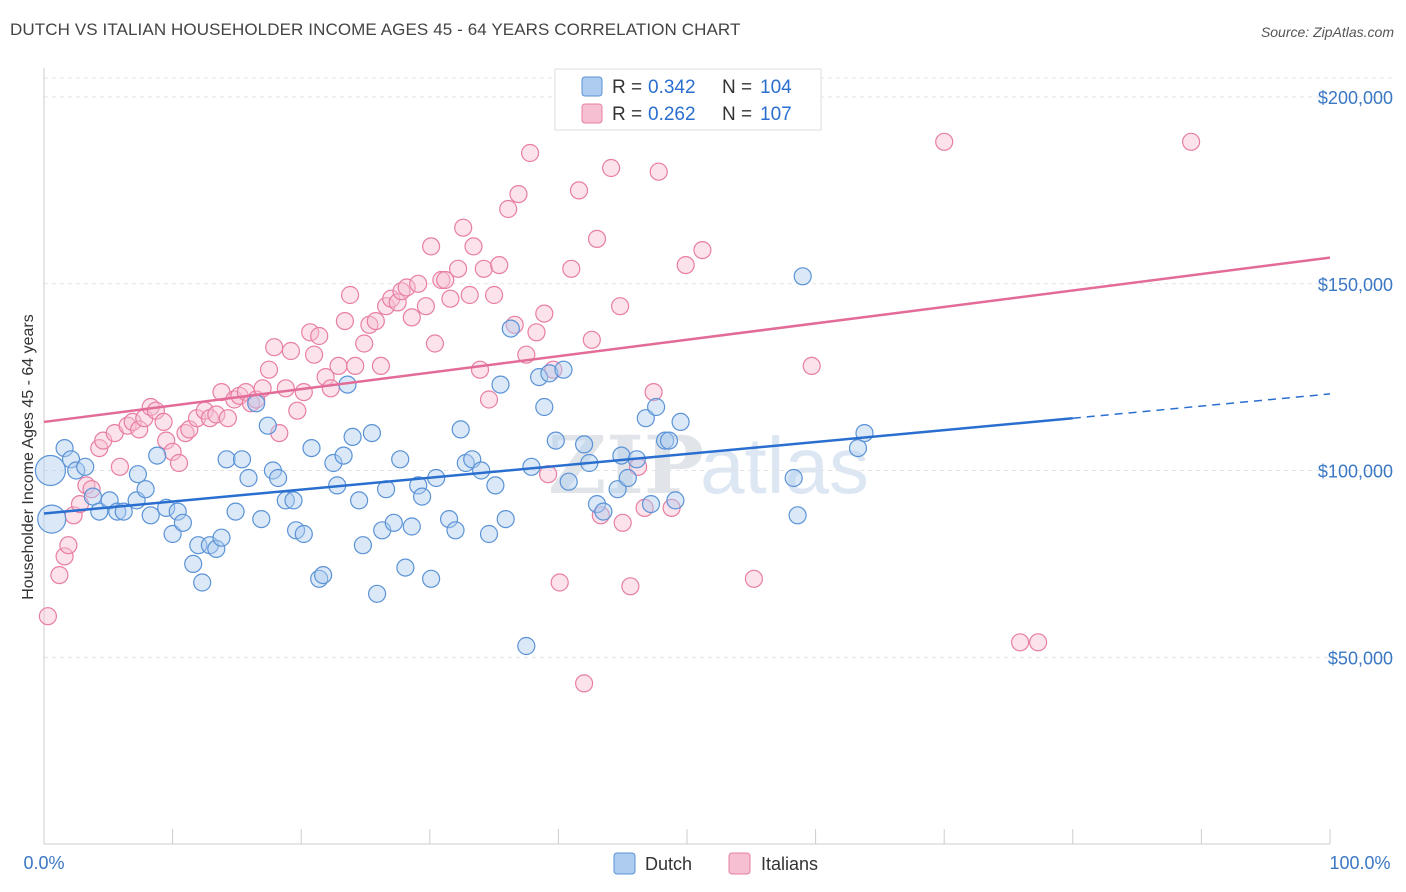 Image resolution: width=1406 pixels, height=892 pixels. What do you see at coordinates (43, 863) in the screenshot?
I see `x-tick-label-min: 0.0%` at bounding box center [43, 863].